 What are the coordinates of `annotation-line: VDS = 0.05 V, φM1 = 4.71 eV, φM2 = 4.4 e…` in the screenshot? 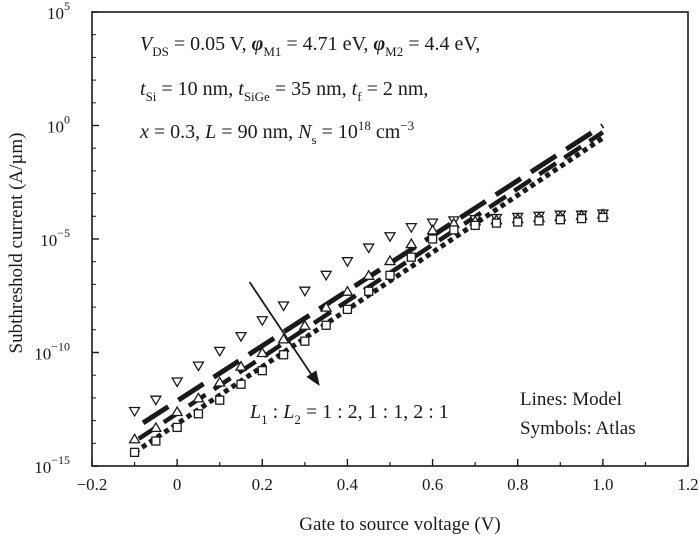 It's located at (310, 46).